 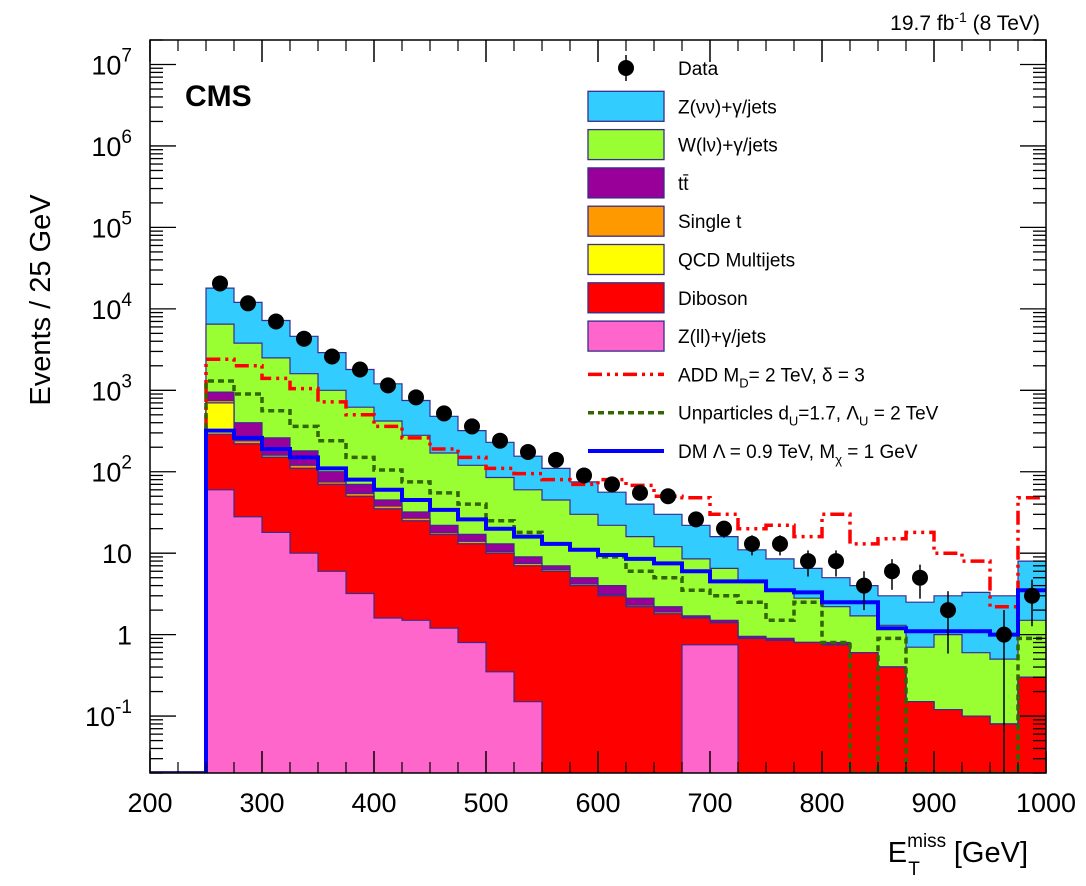 I want to click on y-tick-label: 10³, so click(x=111, y=388).